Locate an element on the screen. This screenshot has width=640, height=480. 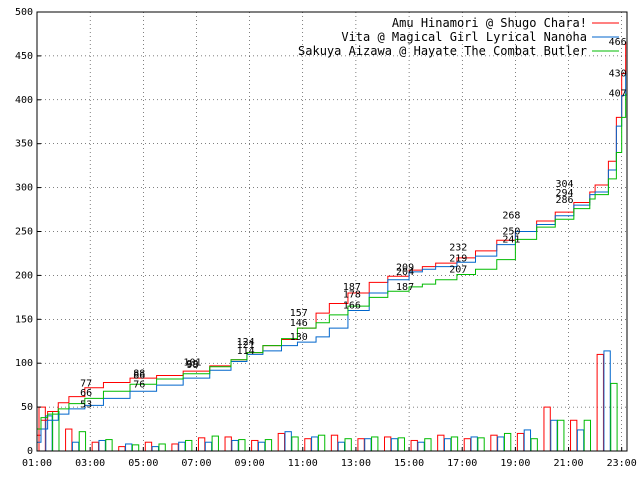
data-label: 86 is located at coordinates (139, 375).